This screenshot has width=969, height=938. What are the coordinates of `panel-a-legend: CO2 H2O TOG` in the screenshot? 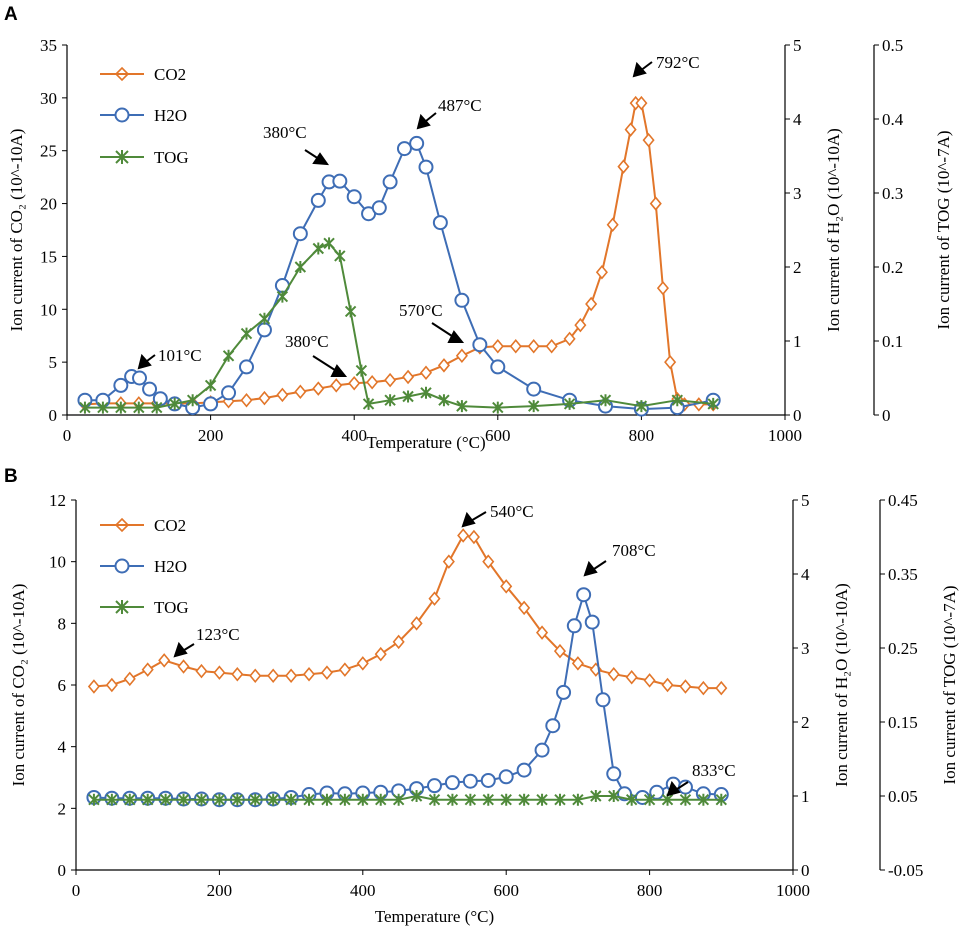 It's located at (144, 116).